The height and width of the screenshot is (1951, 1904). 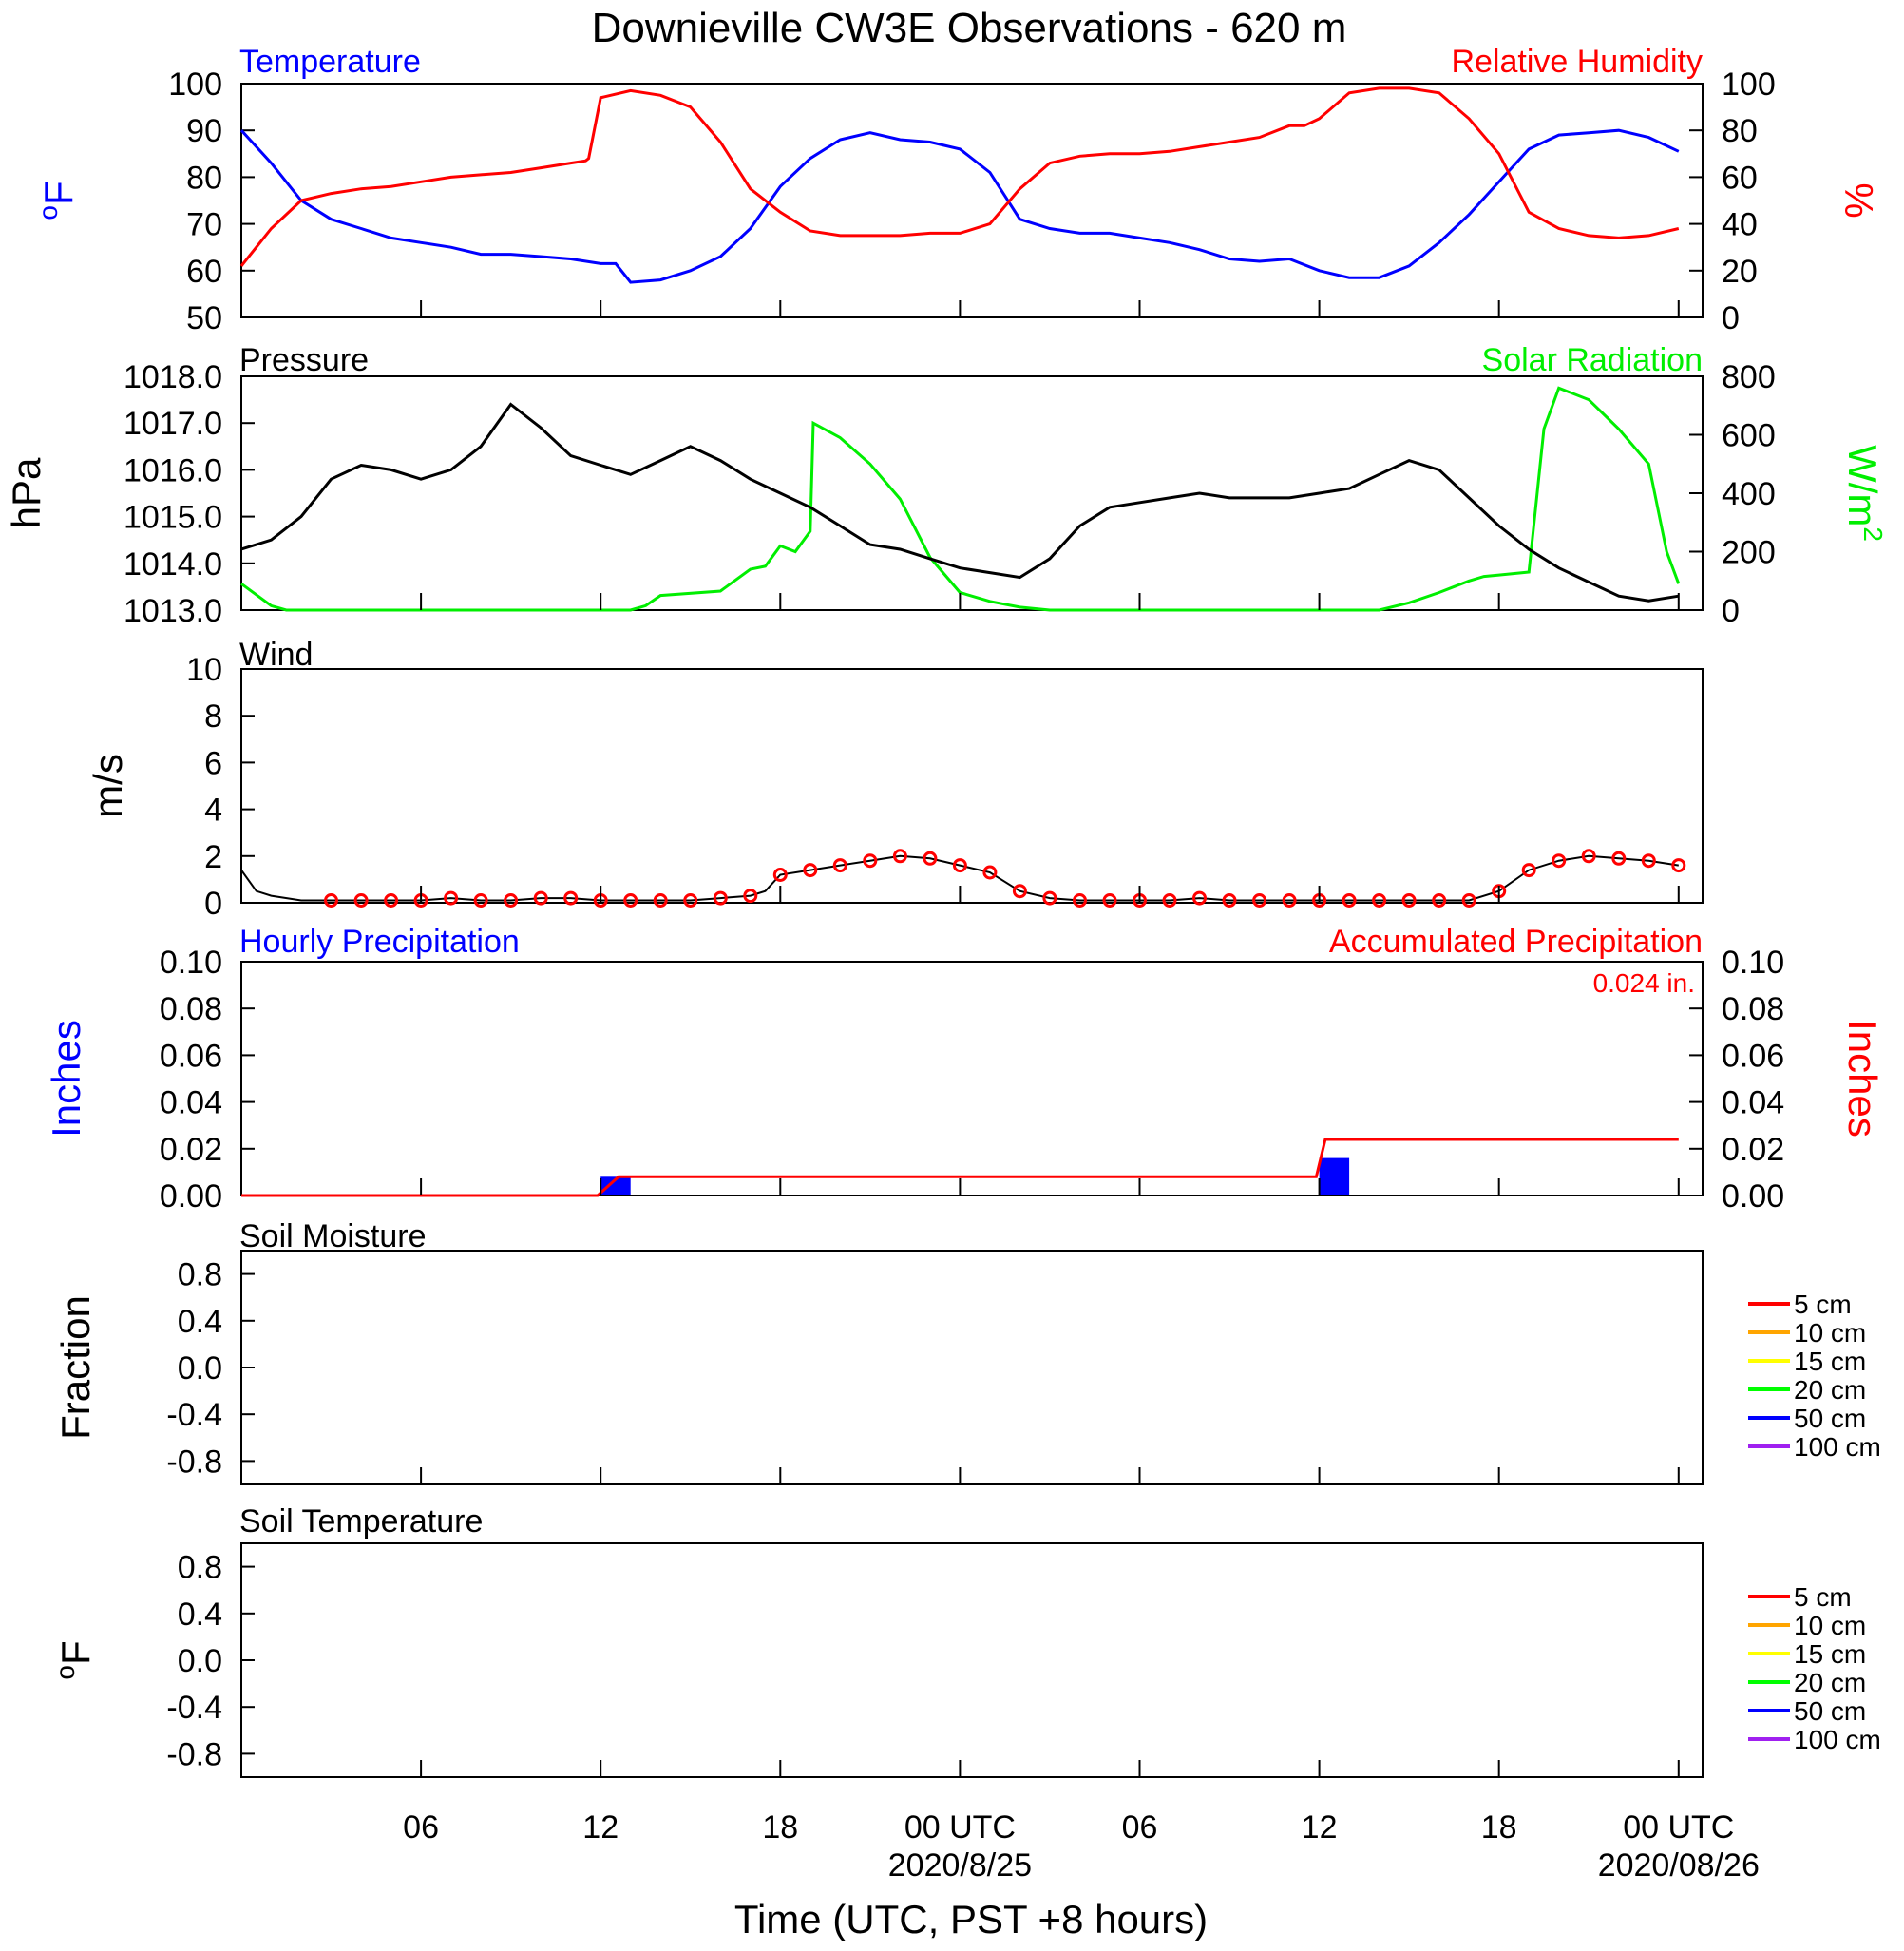 I want to click on y-tick-label: 0.8, so click(x=200, y=1568).